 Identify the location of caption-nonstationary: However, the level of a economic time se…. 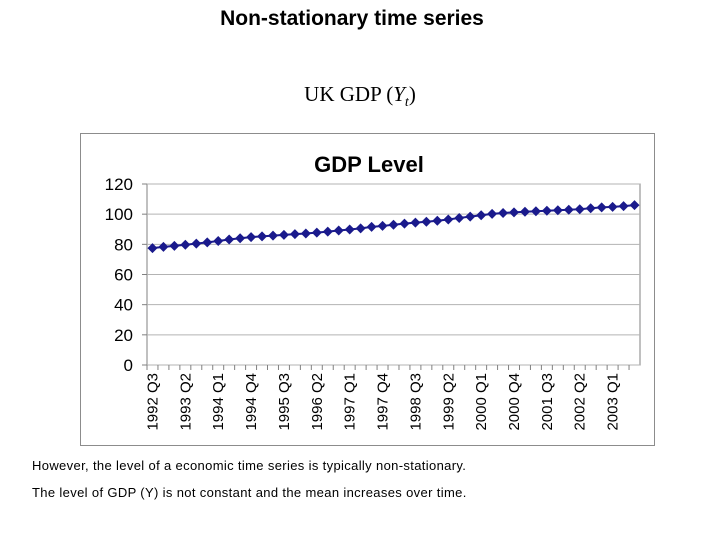
(249, 465).